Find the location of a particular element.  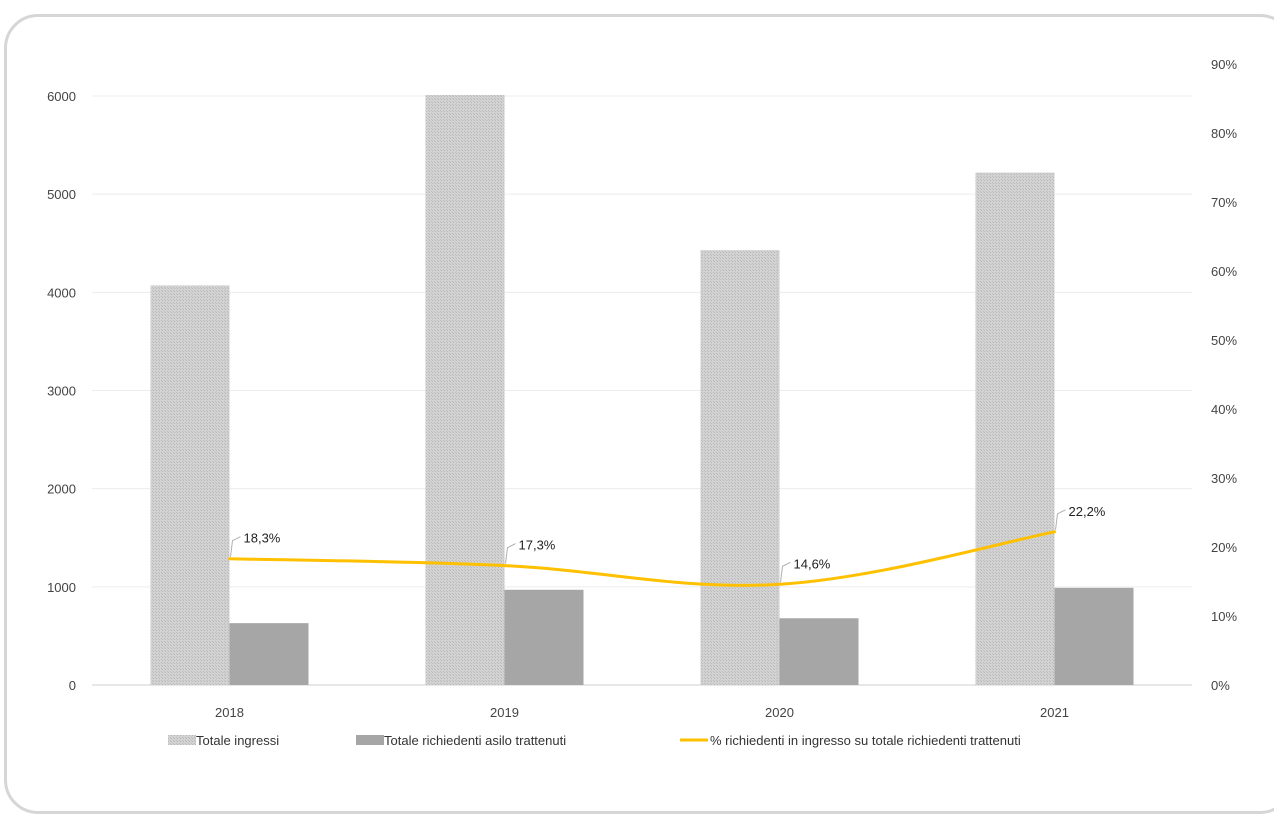

y-left-tick-label: 5000 is located at coordinates (61, 194).